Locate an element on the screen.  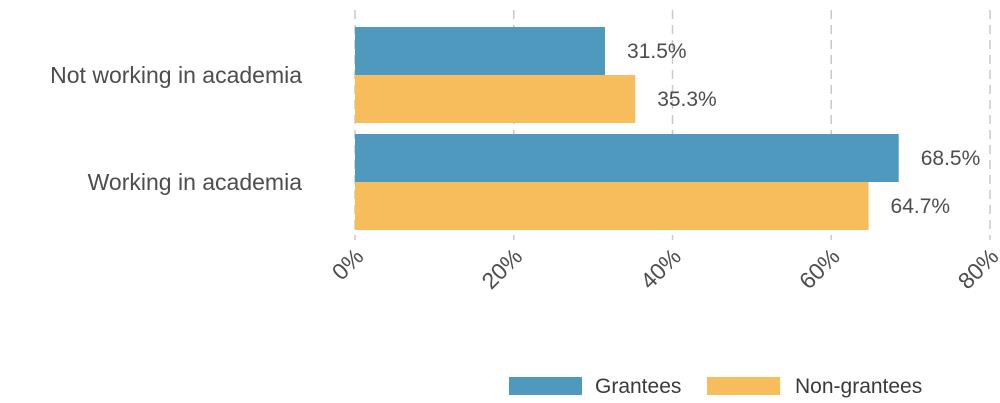
data-label-non-grantees-0: 35.3% is located at coordinates (687, 99).